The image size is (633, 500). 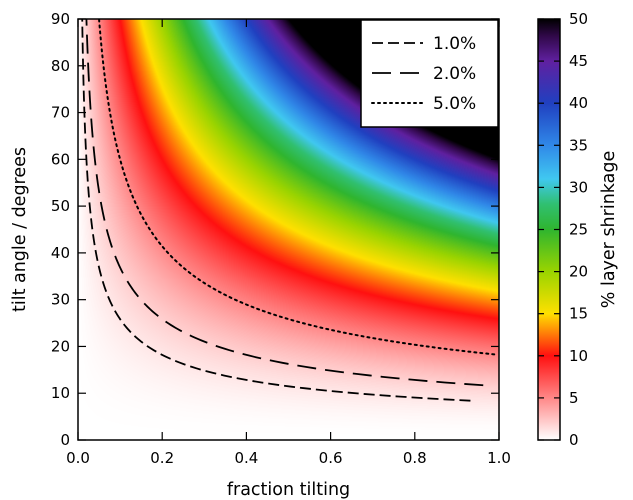 I want to click on colorbar-tick-label: 40, so click(x=578, y=103).